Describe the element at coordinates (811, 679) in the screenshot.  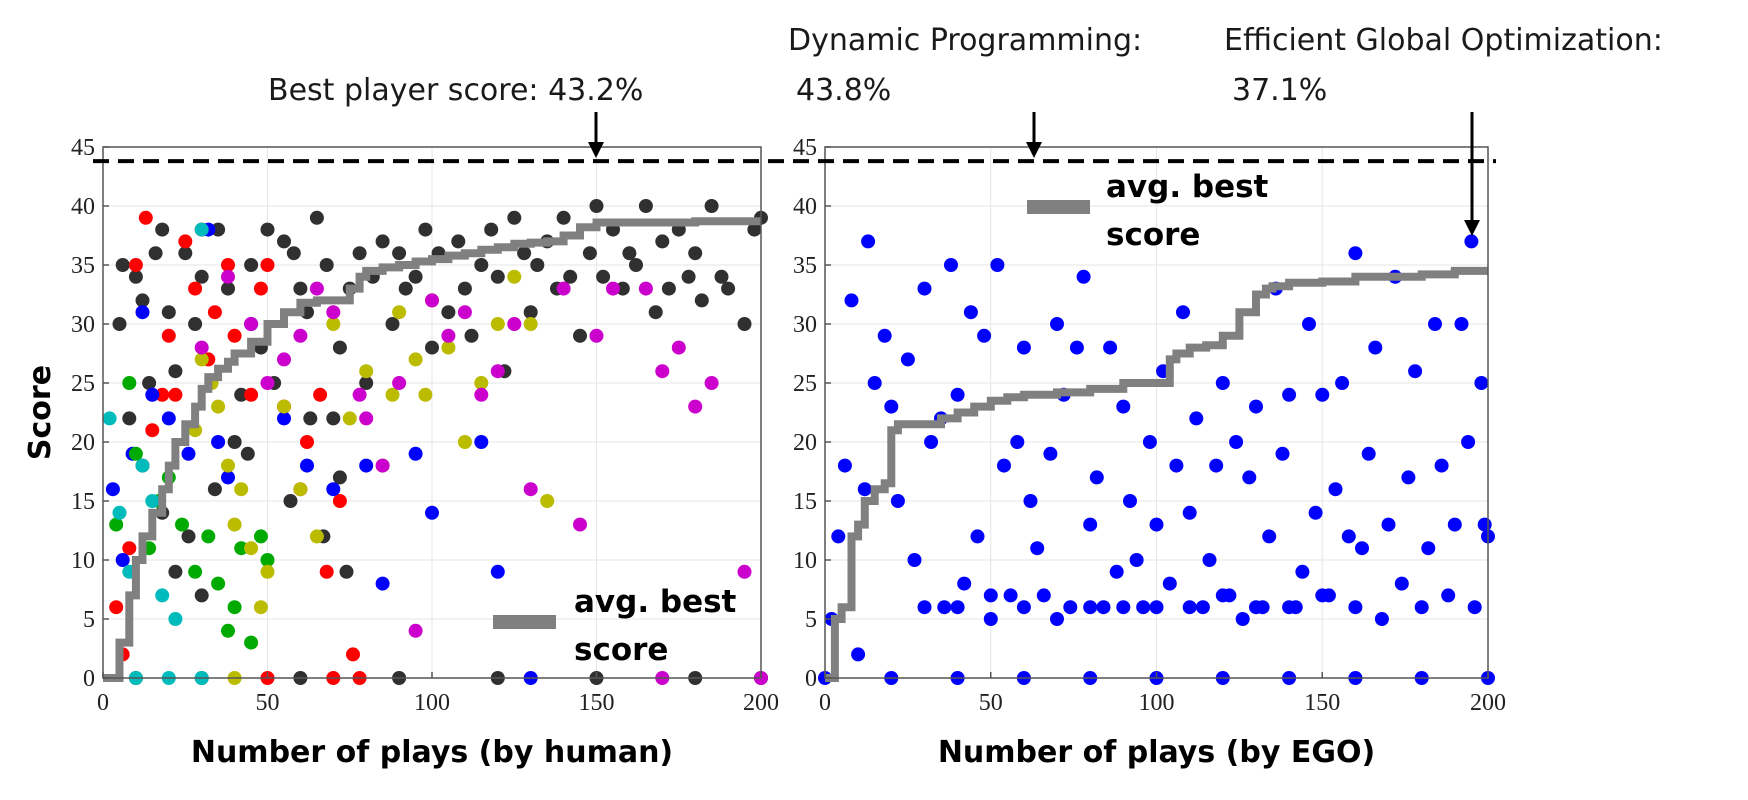
I see `y-tick-label: 0` at that location.